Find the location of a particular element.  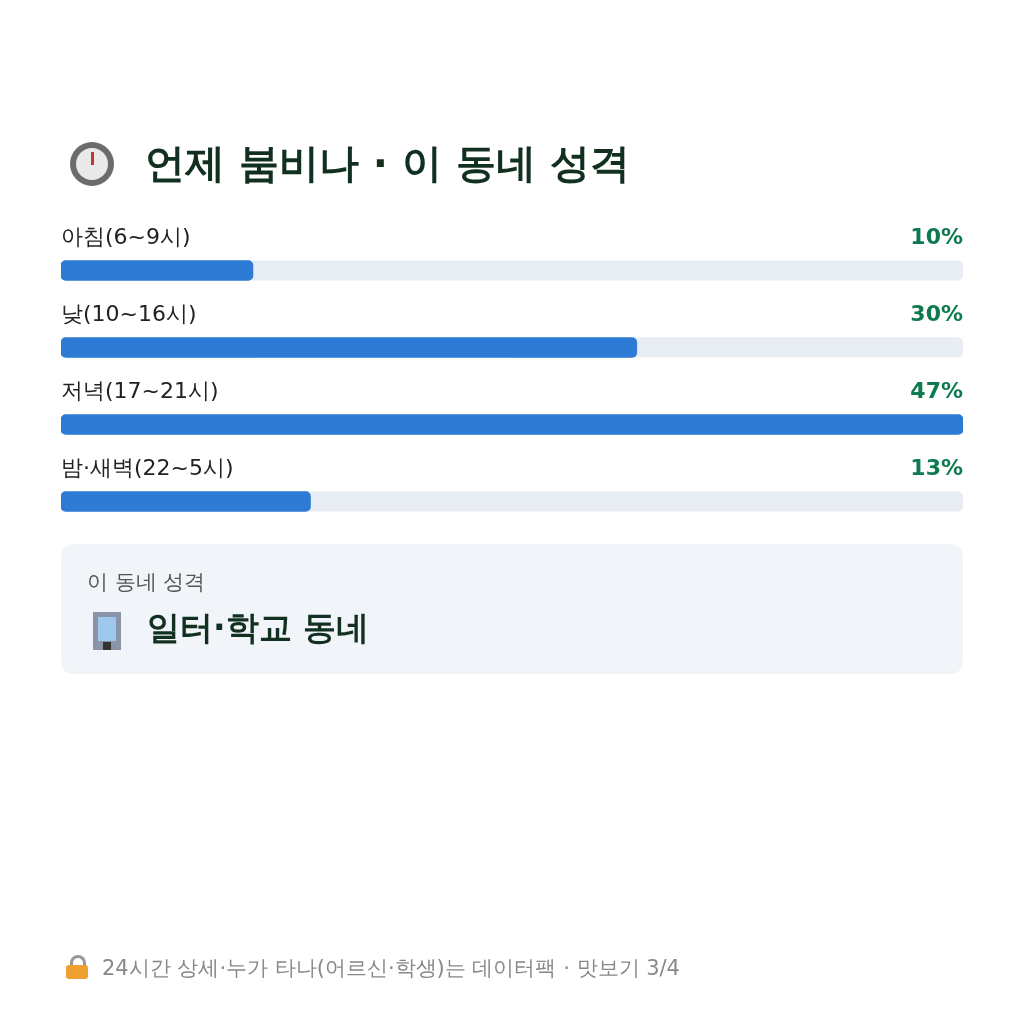

y-tick-label: 저녁(17~21시) is located at coordinates (140, 391).